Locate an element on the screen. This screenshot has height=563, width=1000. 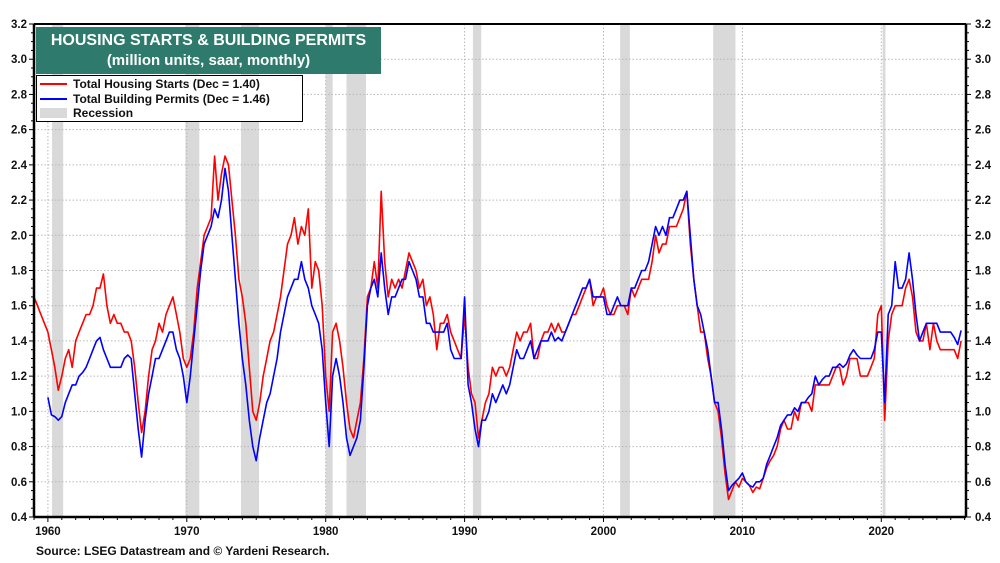
y-tick-label-left: 2.0 is located at coordinates (19, 236).